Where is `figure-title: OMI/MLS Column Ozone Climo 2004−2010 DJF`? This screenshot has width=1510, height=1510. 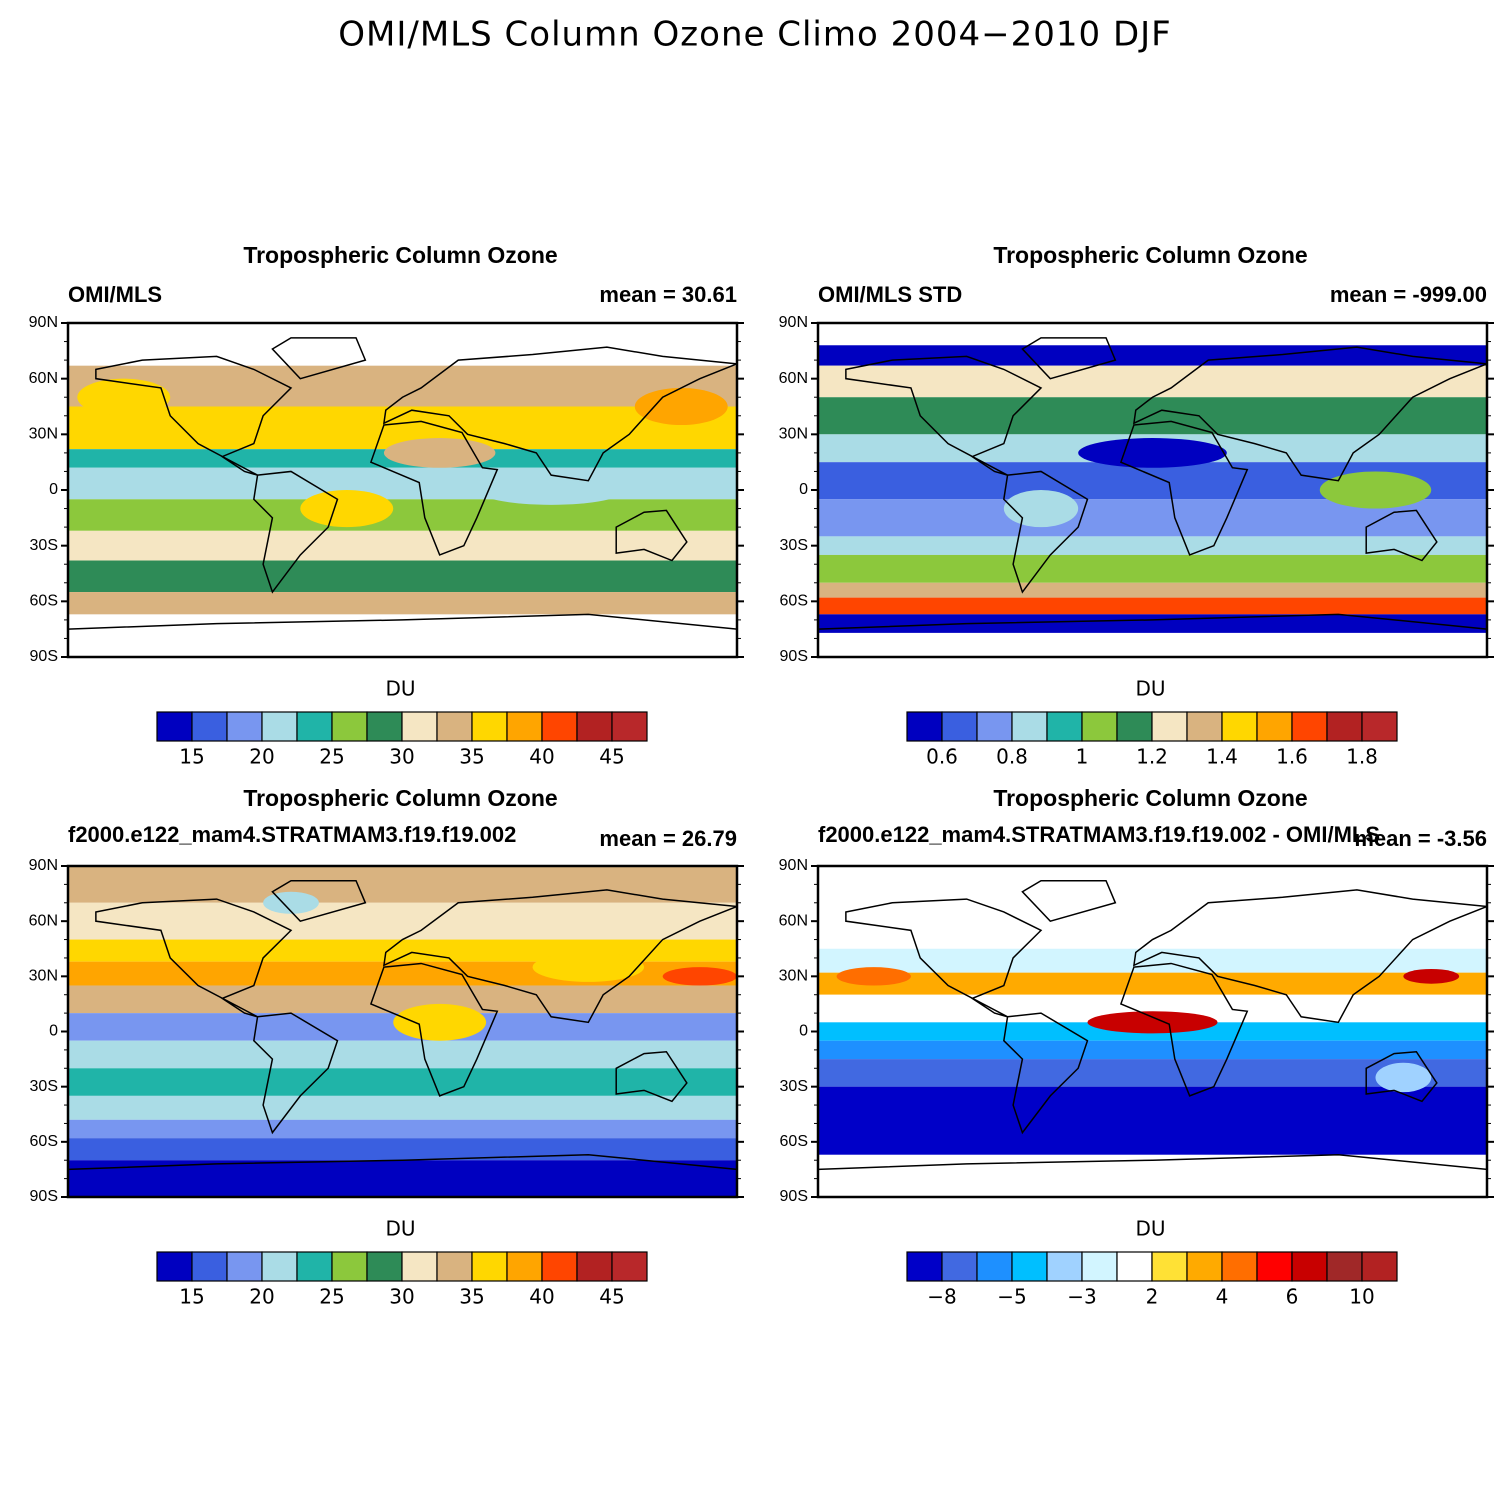
figure-title: OMI/MLS Column Ozone Climo 2004−2010 DJF is located at coordinates (754, 35).